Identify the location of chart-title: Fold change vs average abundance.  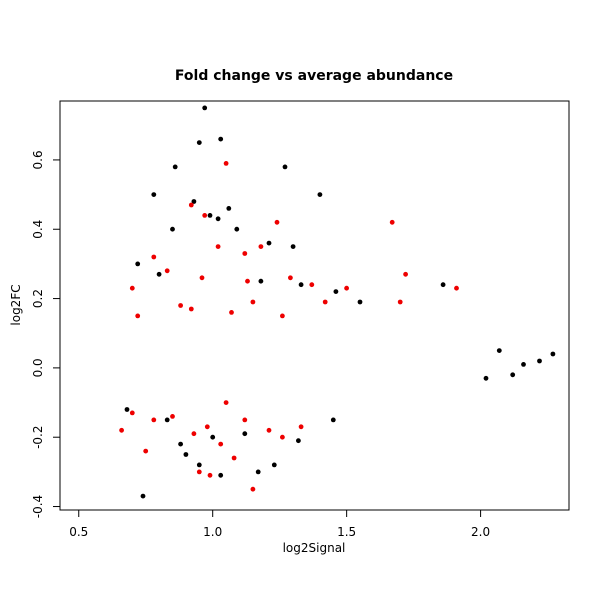
(314, 76).